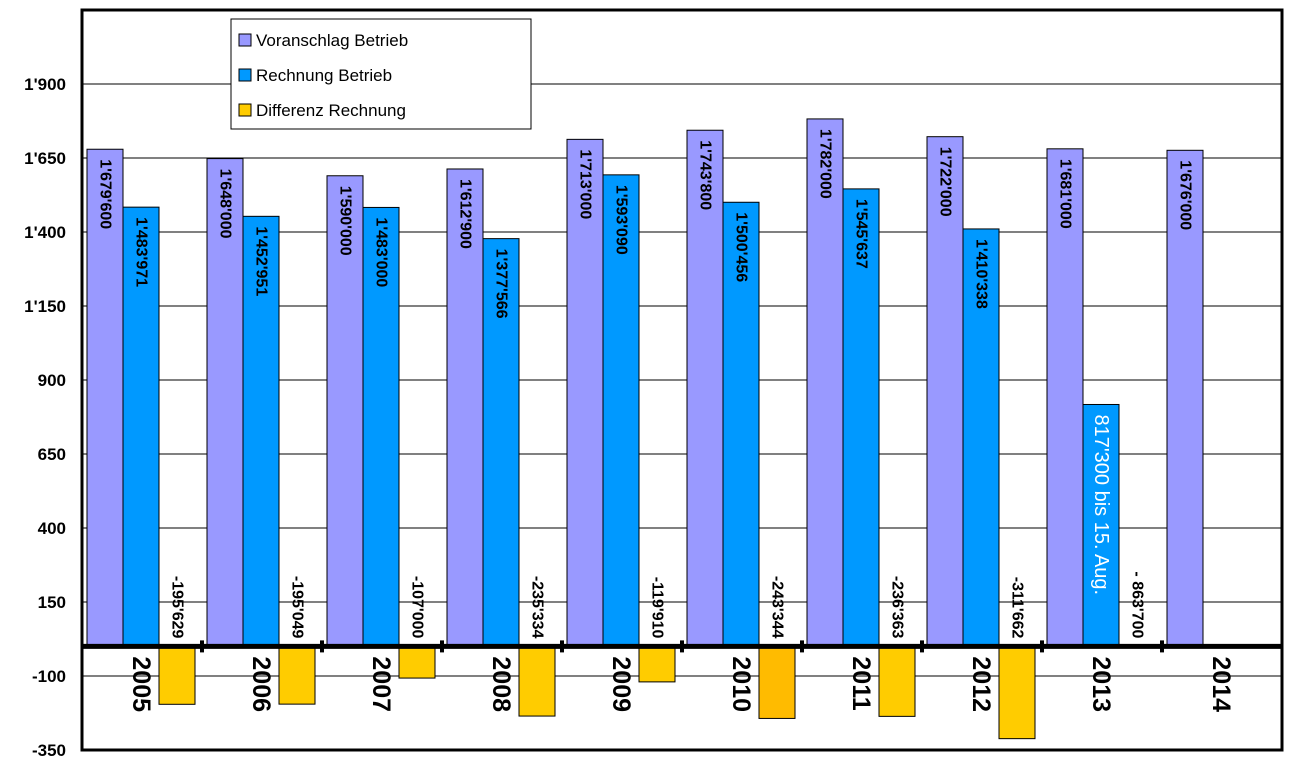  Describe the element at coordinates (501, 284) in the screenshot. I see `data-label: 1'377'566` at that location.